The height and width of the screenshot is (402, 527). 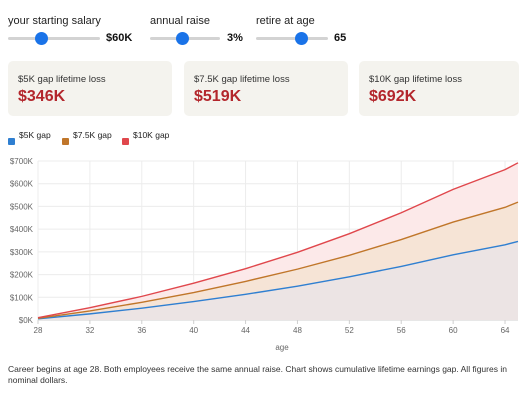 I want to click on retire-slider-track, so click(x=292, y=38).